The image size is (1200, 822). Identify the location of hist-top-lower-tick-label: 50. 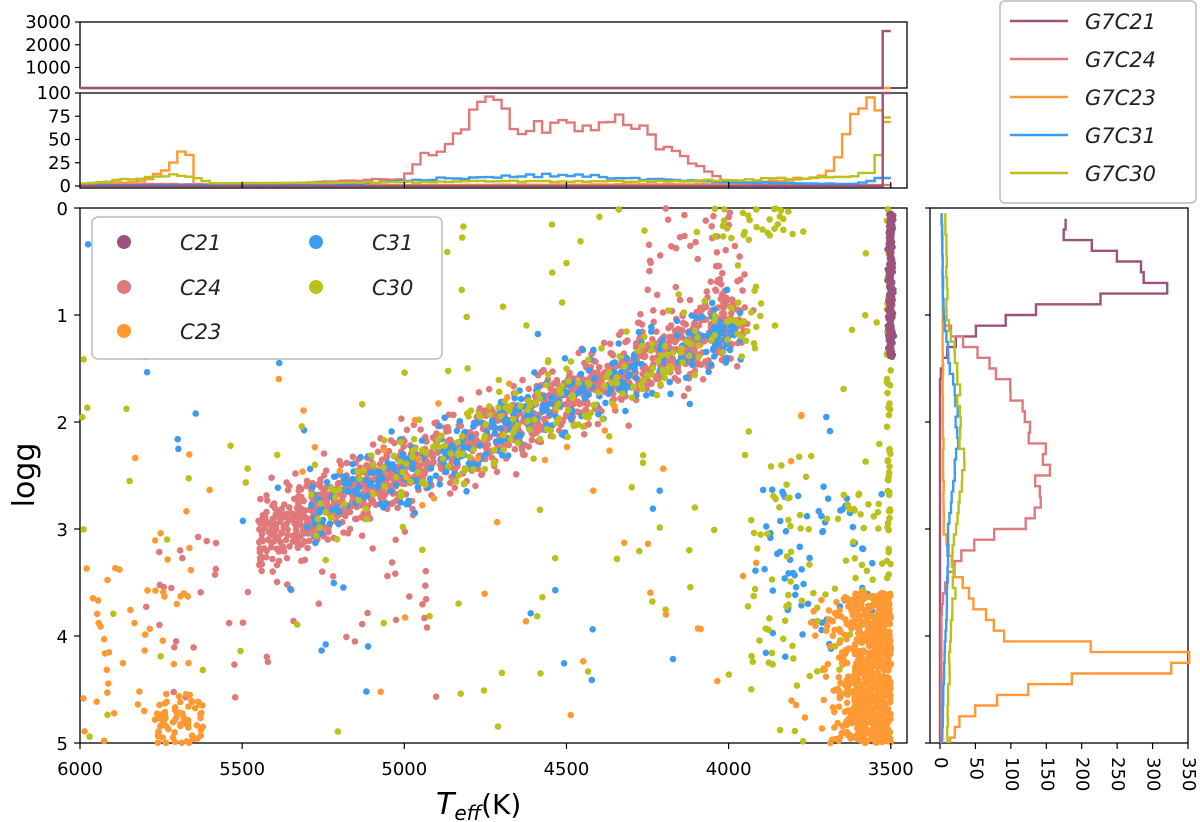
(59, 140).